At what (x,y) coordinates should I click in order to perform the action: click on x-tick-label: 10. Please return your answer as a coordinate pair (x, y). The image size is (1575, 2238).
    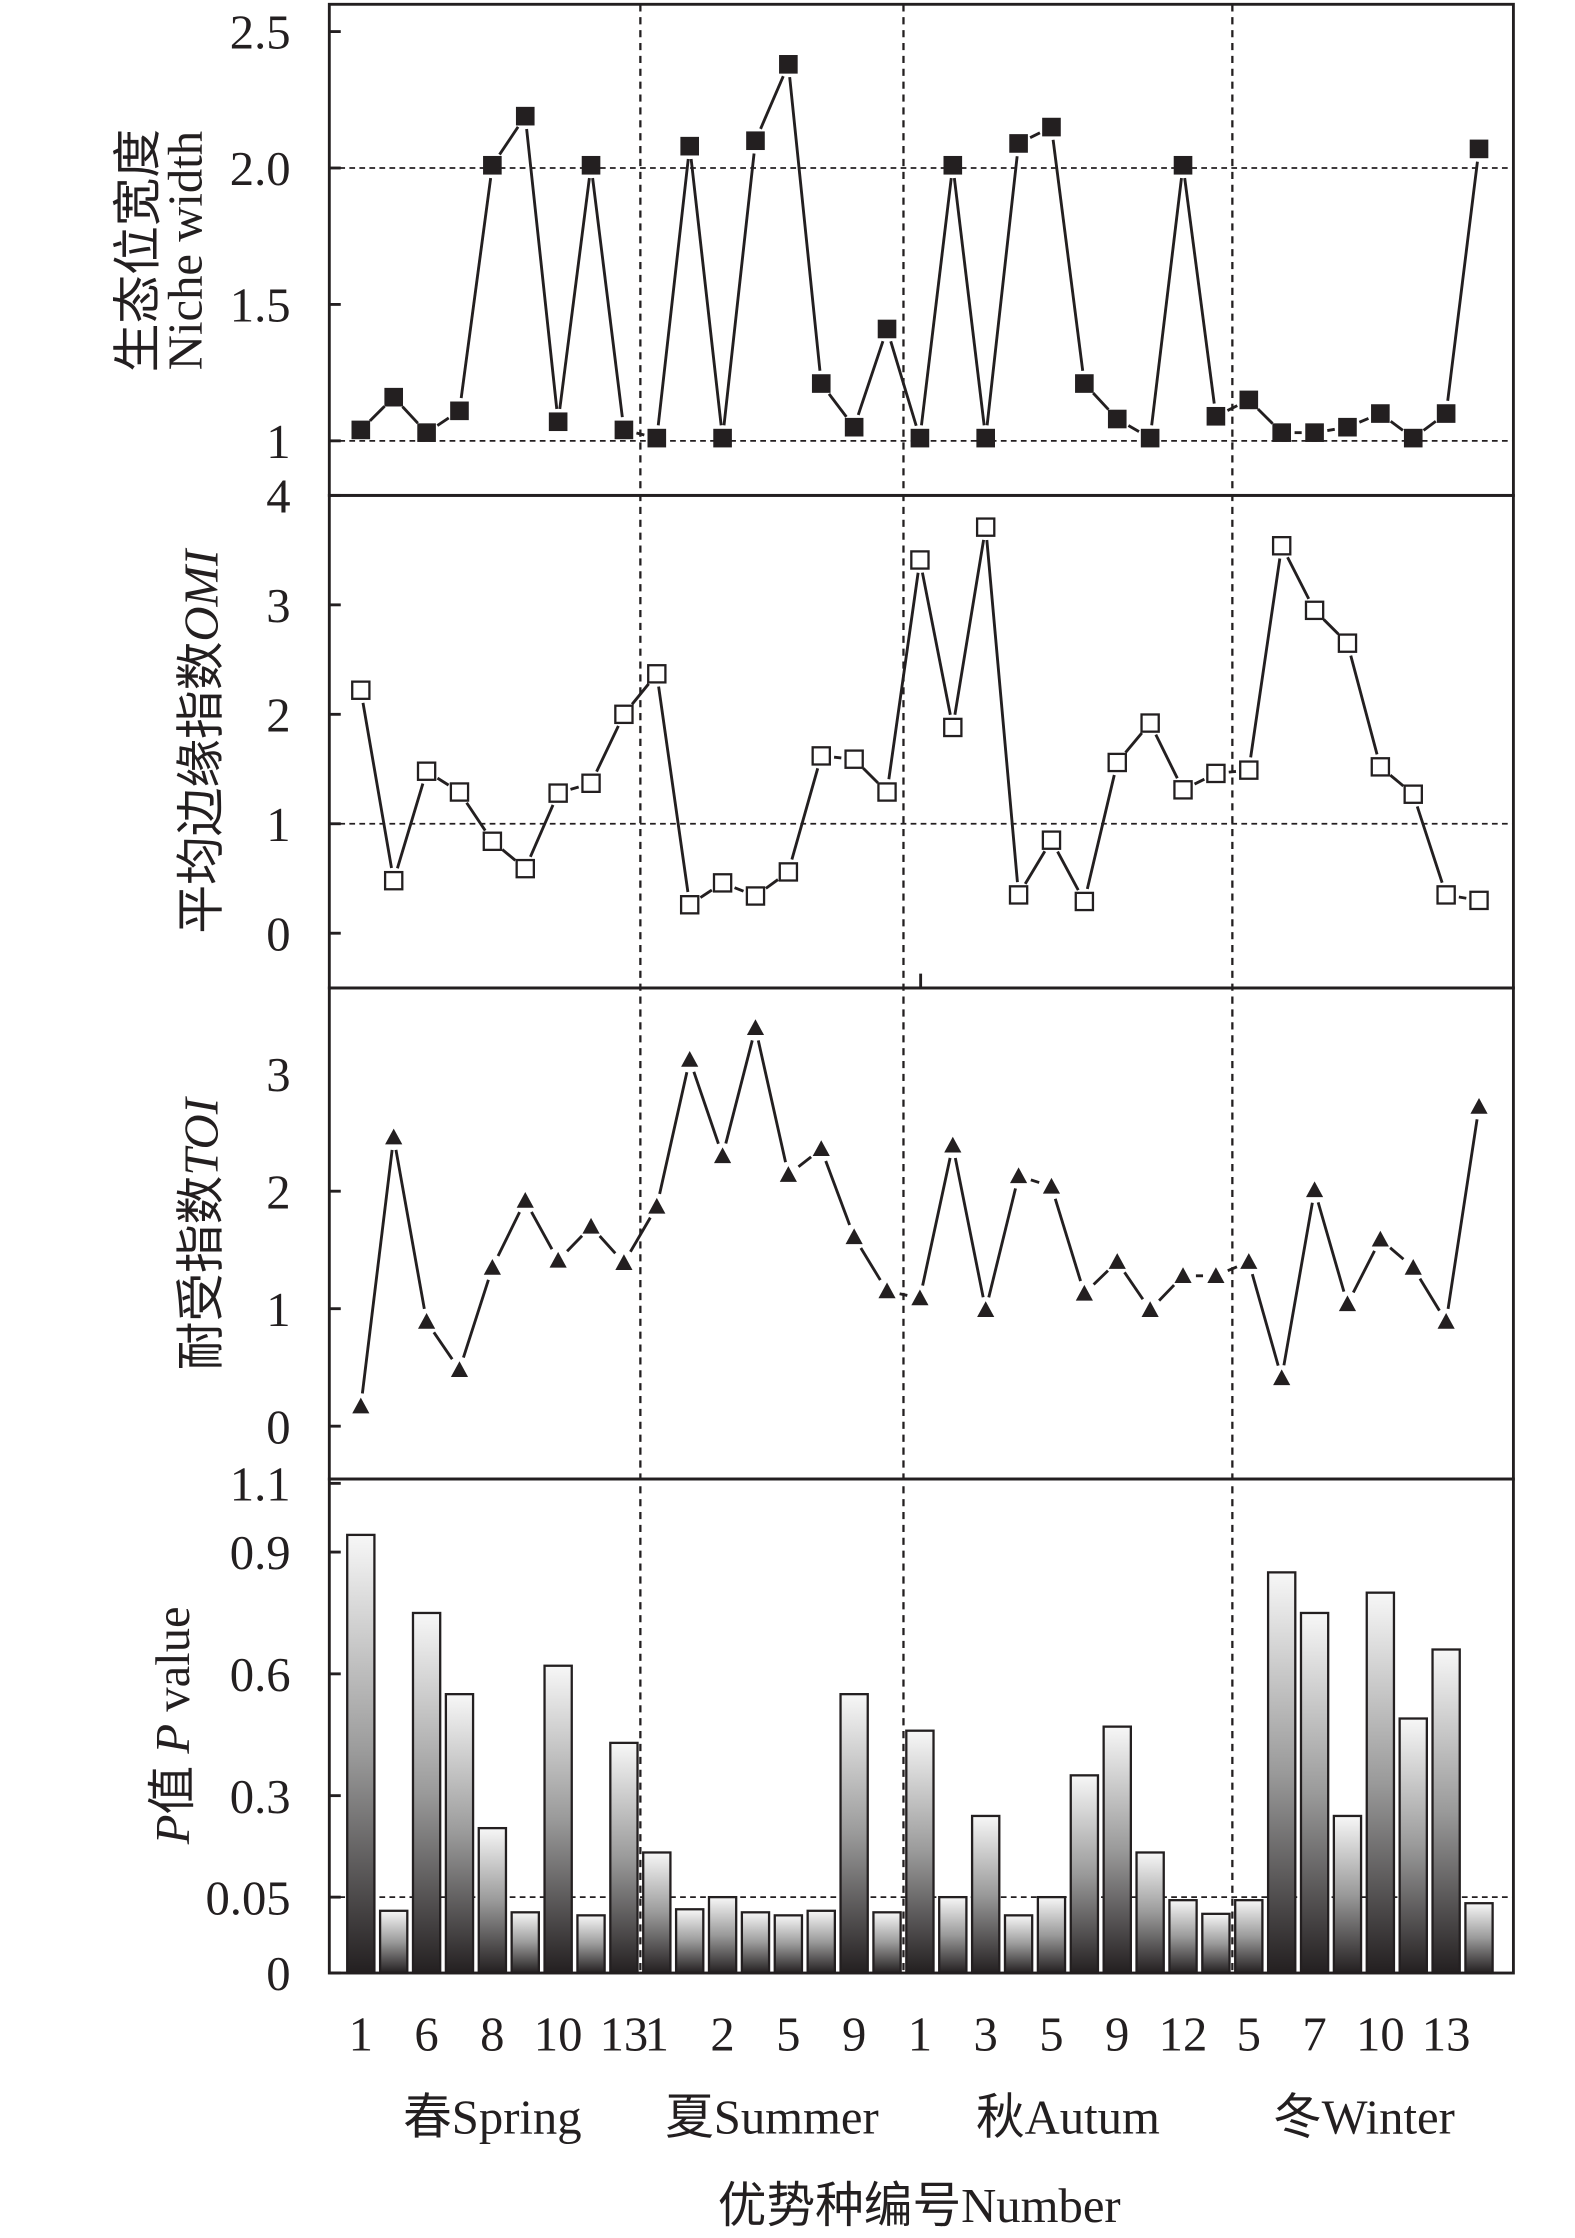
    Looking at the image, I should click on (1380, 2034).